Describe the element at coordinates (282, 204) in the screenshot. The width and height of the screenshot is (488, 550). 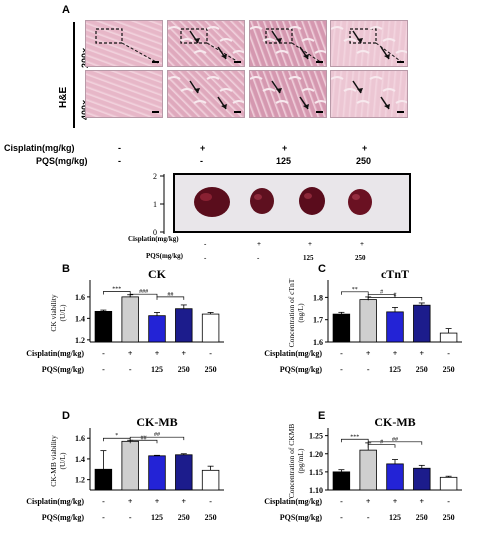
I see `heart-photo-panel: 2 1 0` at that location.